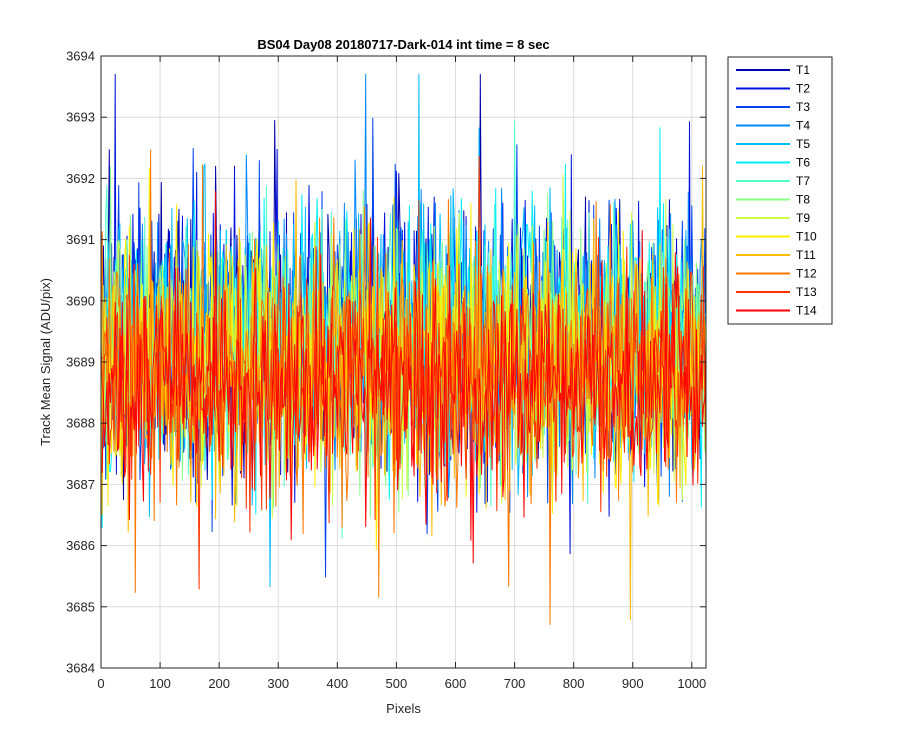  I want to click on y-tick-label: 3689, so click(80, 362).